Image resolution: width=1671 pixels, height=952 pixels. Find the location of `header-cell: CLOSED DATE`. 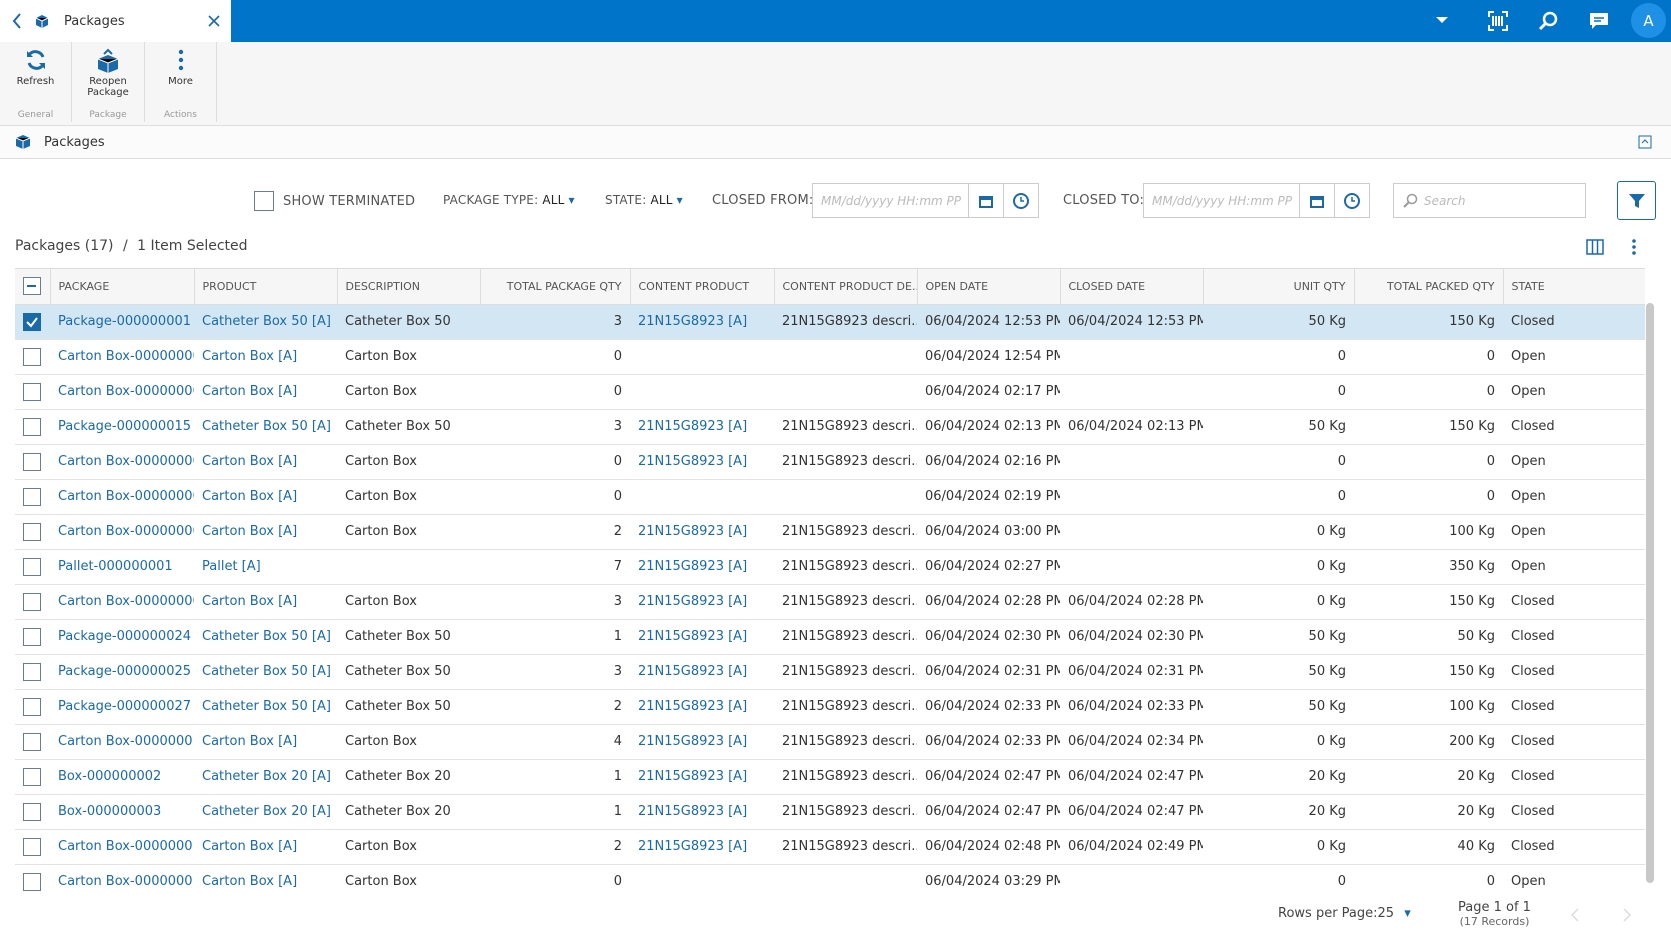

header-cell: CLOSED DATE is located at coordinates (1132, 287).